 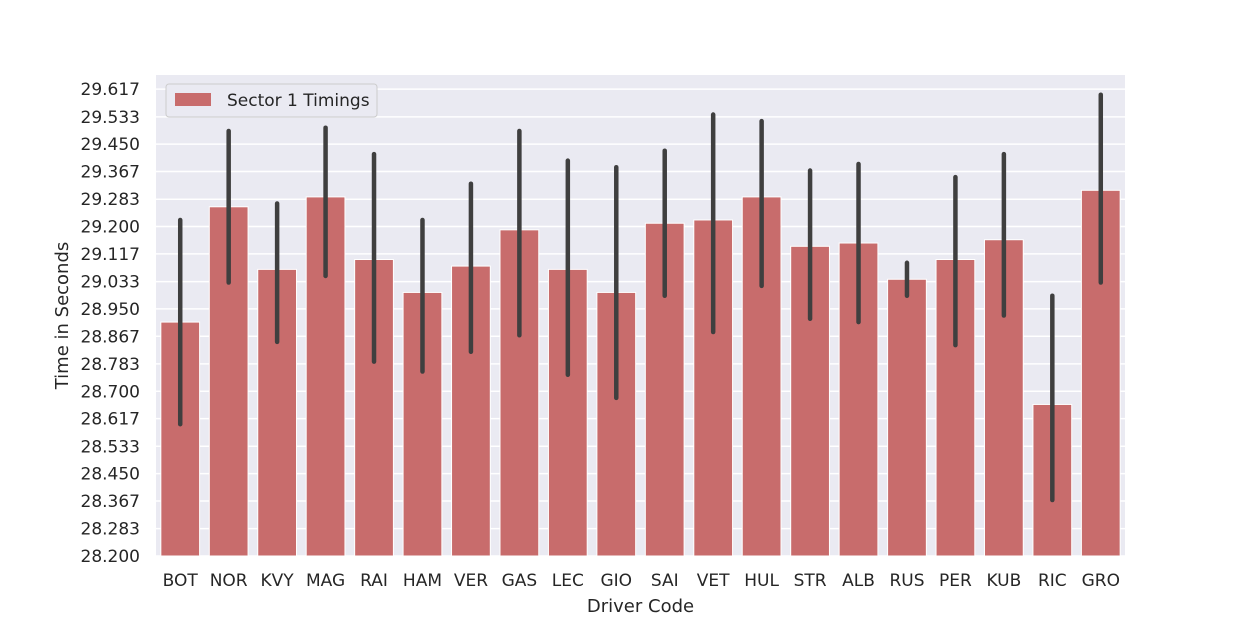 I want to click on y-tick-label: 28.950, so click(x=110, y=310).